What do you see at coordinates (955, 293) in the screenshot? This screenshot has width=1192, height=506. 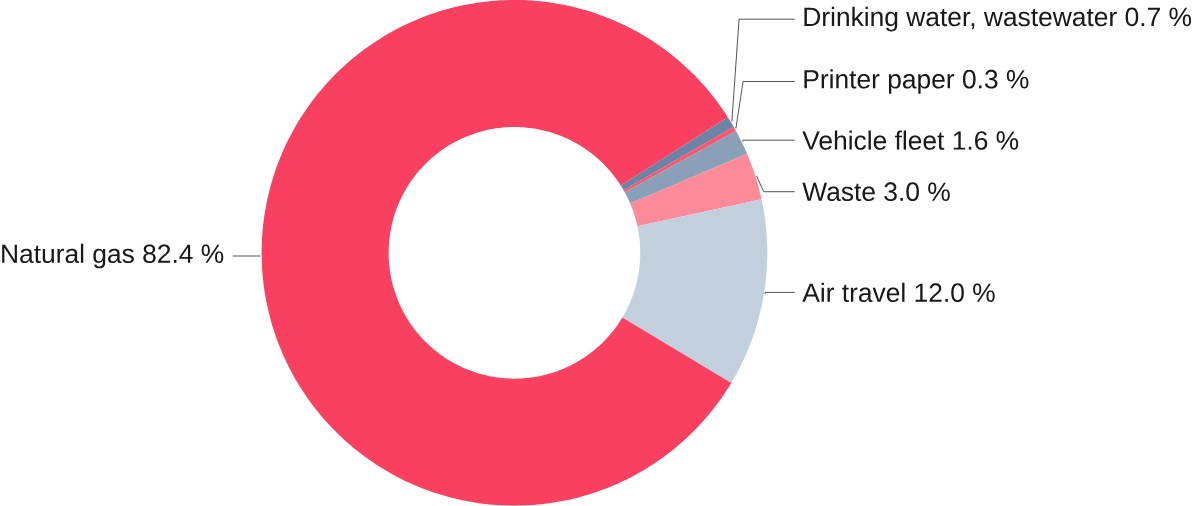 I see `data-label: 12.0 %` at bounding box center [955, 293].